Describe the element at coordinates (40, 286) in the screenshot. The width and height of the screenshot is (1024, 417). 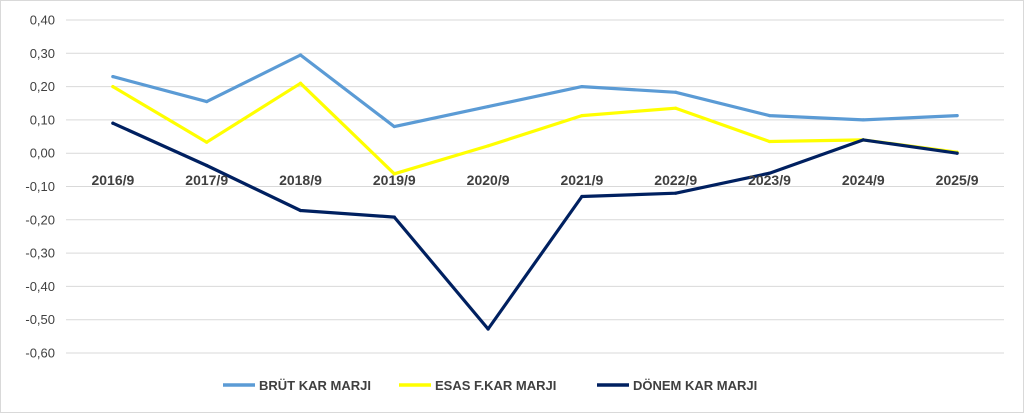
I see `y-tick-label: -0,40` at that location.